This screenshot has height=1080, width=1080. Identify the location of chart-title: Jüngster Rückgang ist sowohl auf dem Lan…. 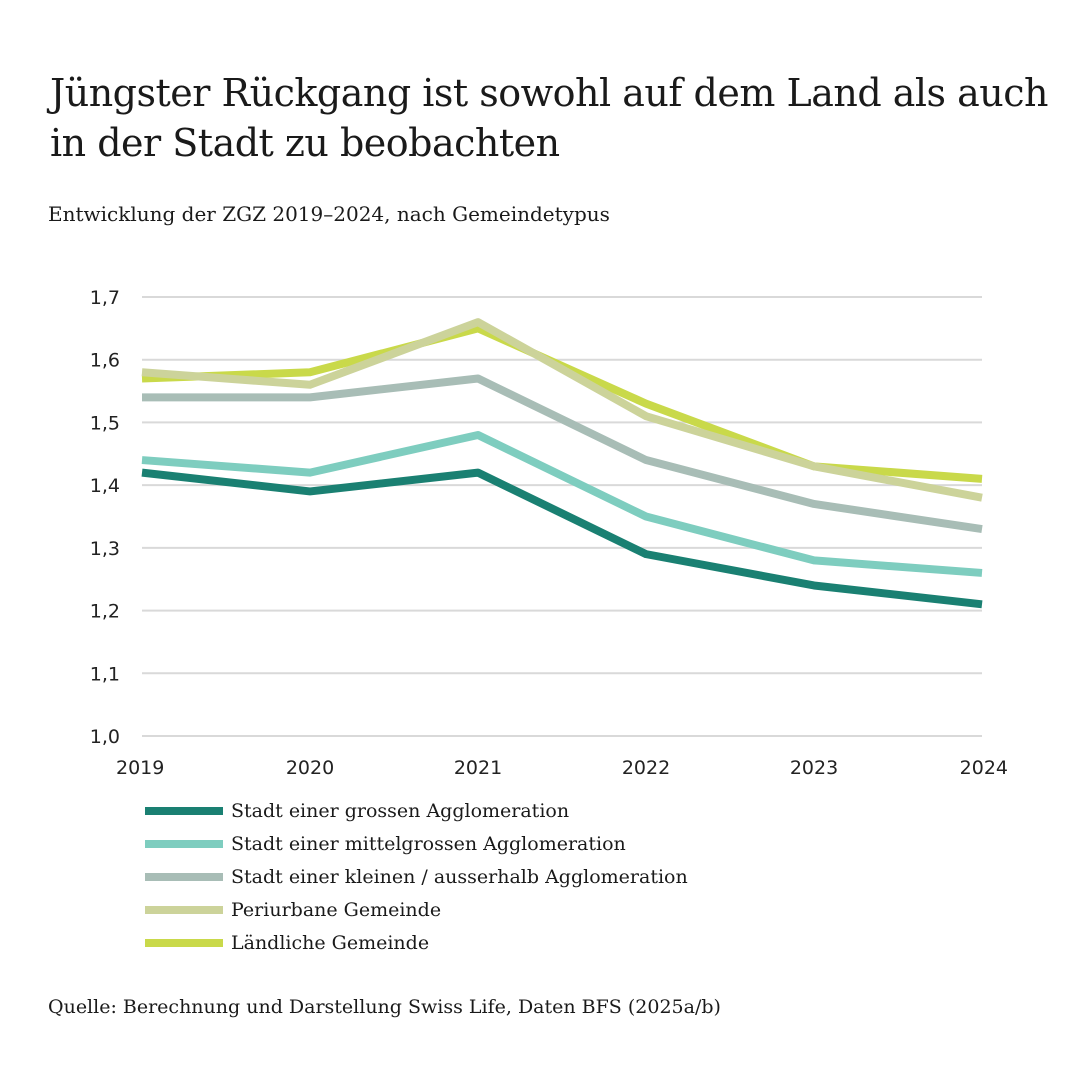
(549, 118).